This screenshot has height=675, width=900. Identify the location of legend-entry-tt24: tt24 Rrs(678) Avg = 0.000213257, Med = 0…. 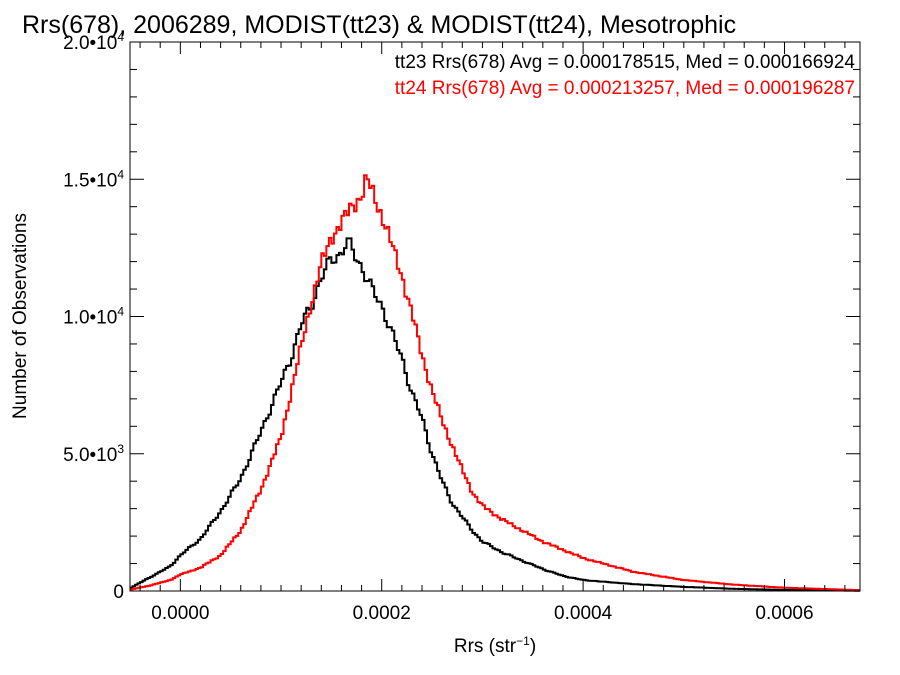
(625, 88).